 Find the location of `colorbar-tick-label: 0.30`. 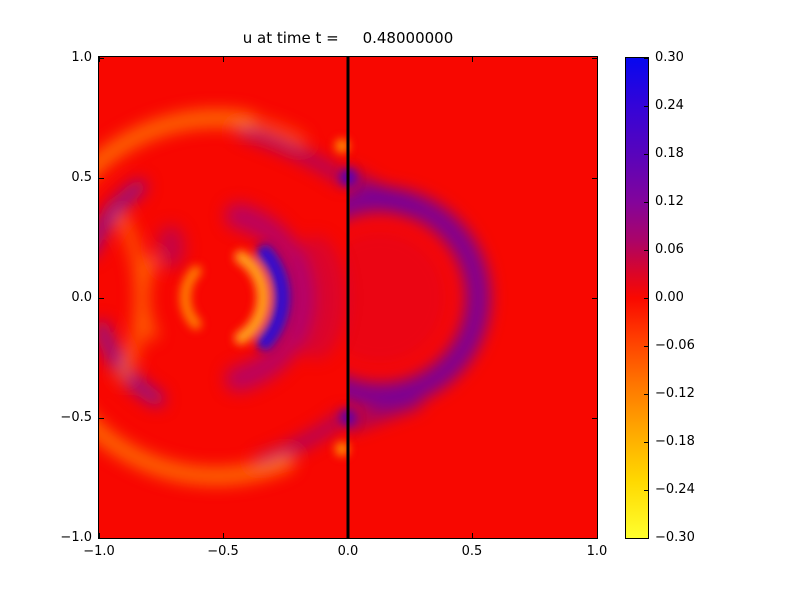

colorbar-tick-label: 0.30 is located at coordinates (669, 57).